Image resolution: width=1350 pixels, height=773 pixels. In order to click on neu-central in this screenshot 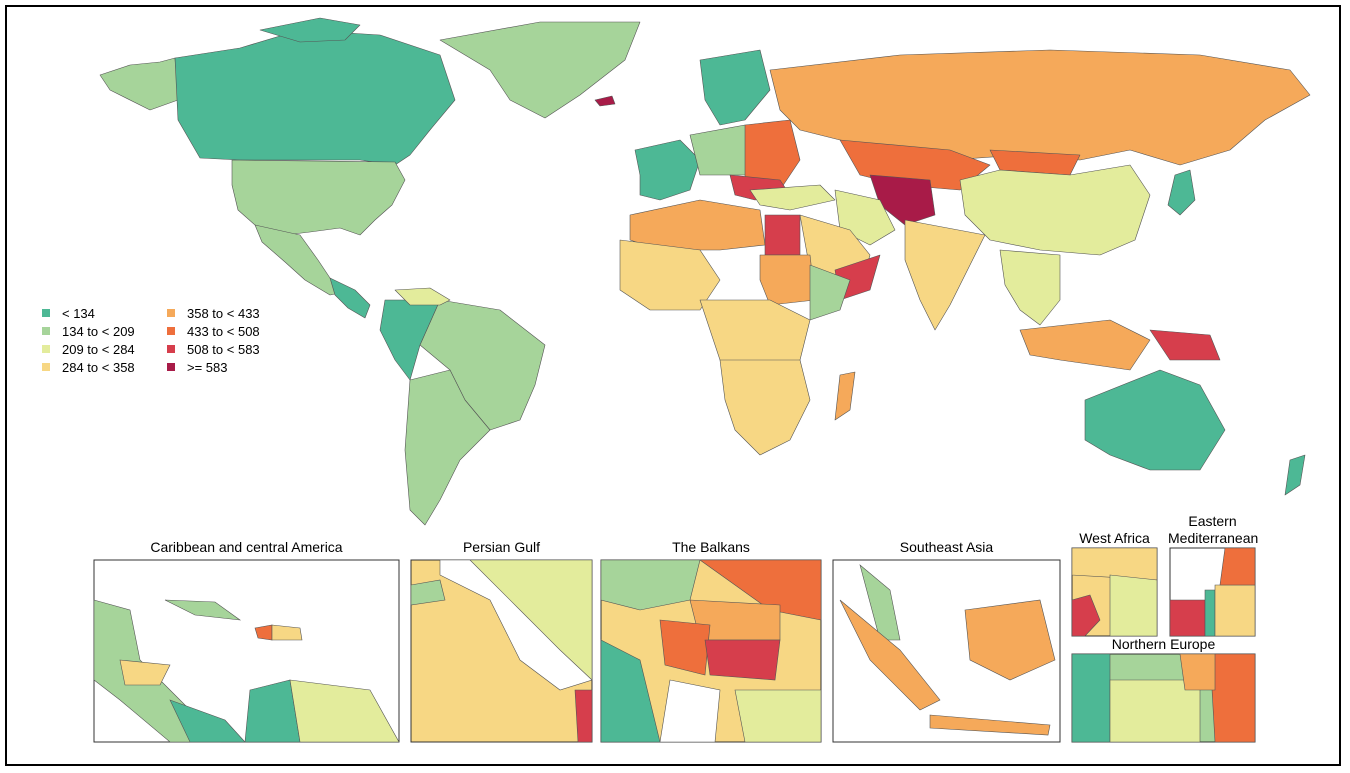, I will do `click(1155, 711)`.